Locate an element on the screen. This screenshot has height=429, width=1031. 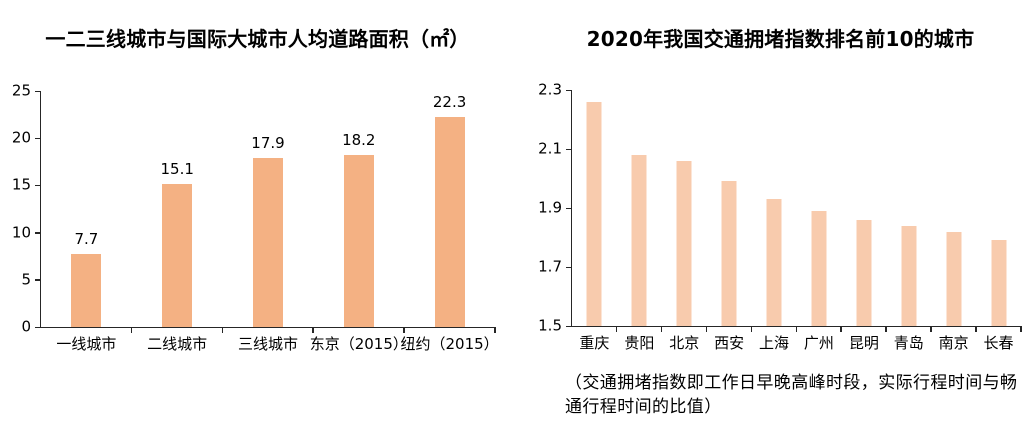
bar-北京 is located at coordinates (684, 243).